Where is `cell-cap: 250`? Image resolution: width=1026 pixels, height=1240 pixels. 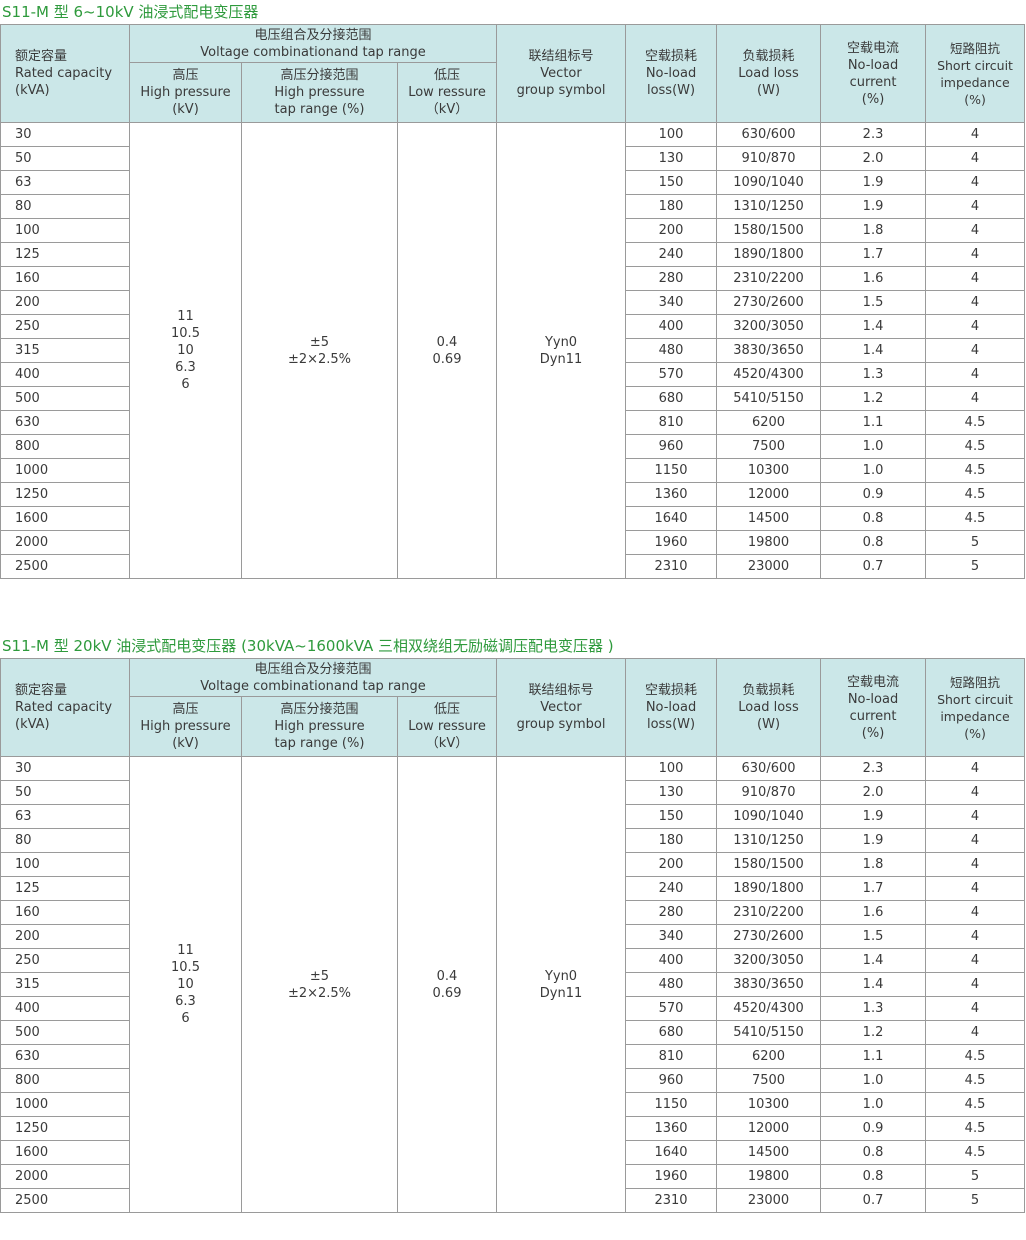 cell-cap: 250 is located at coordinates (65, 326).